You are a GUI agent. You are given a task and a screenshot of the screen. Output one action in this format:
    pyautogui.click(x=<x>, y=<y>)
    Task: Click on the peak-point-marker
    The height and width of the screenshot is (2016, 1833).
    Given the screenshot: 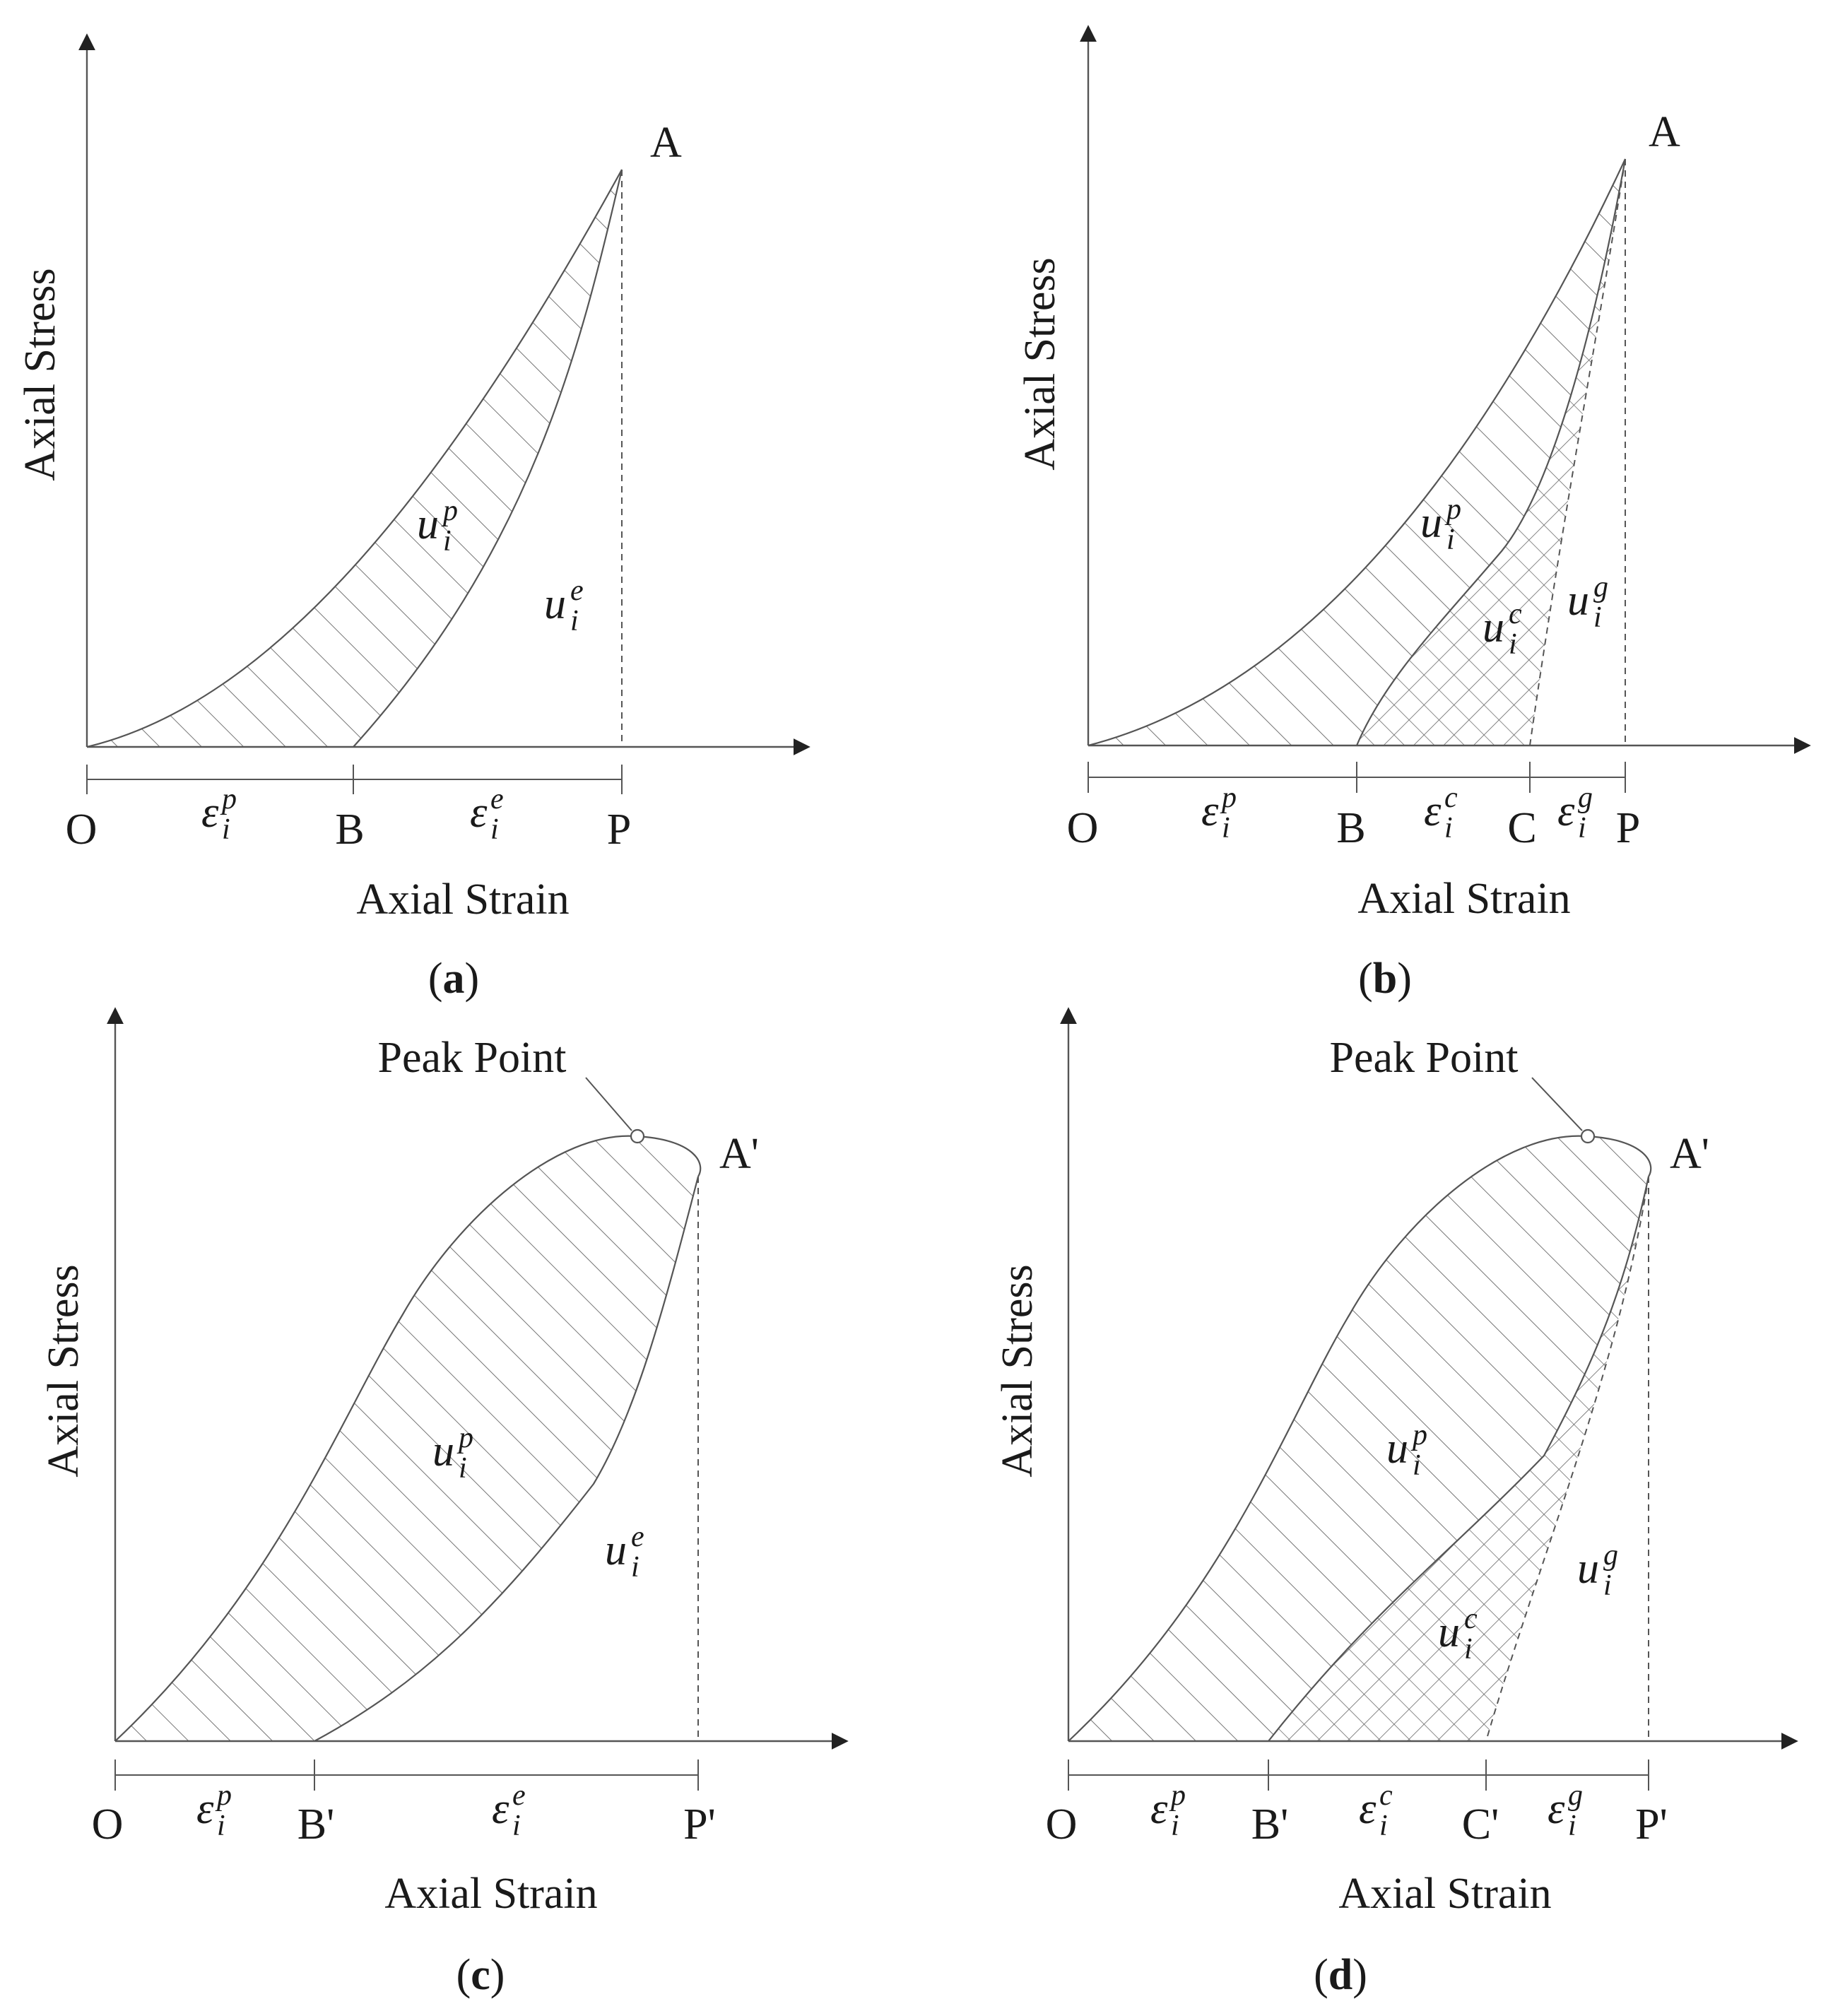 What is the action you would take?
    pyautogui.click(x=637, y=1136)
    